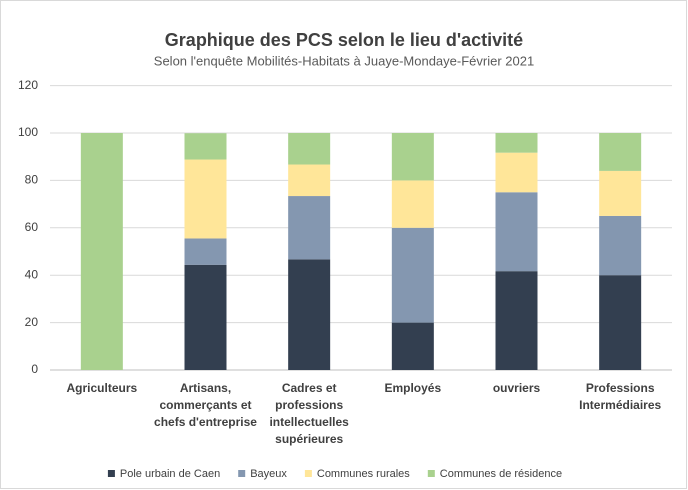 The width and height of the screenshot is (688, 490). I want to click on legend-label: Communes rurales, so click(363, 474).